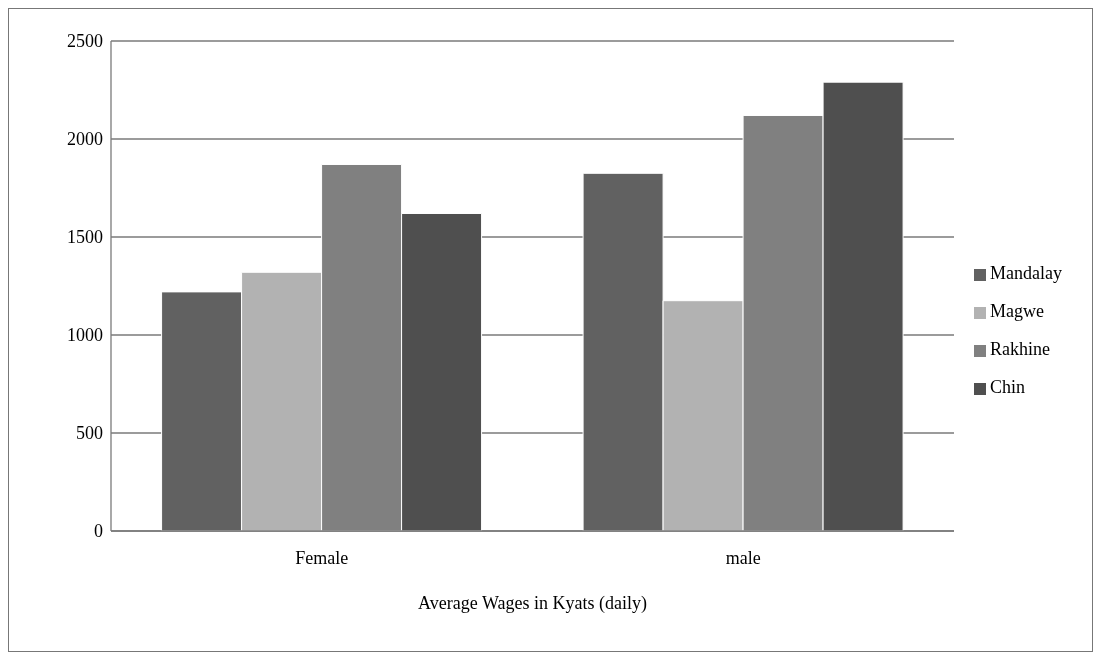 This screenshot has width=1099, height=658. What do you see at coordinates (85, 41) in the screenshot?
I see `y-tick-label: 2500` at bounding box center [85, 41].